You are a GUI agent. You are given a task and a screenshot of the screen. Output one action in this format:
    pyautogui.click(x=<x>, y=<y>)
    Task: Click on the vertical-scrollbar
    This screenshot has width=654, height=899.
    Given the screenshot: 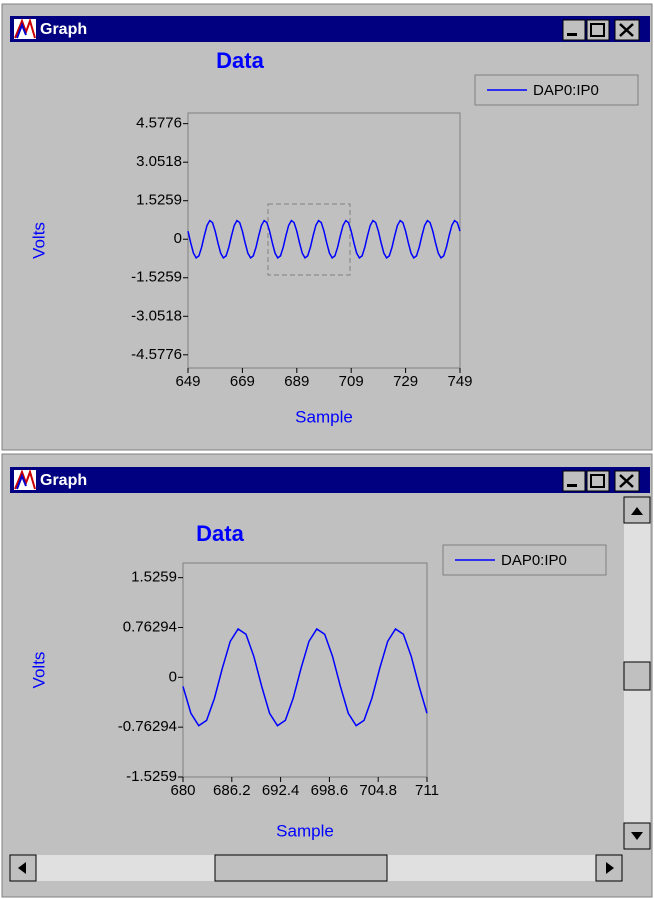 What is the action you would take?
    pyautogui.click(x=637, y=673)
    